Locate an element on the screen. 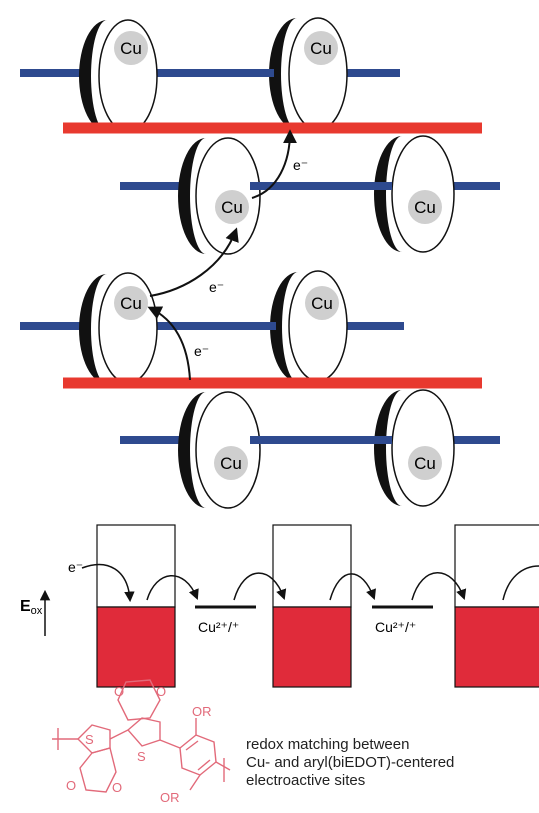 This screenshot has width=539, height=813. rotaxane-row-2: Cu Cu is located at coordinates (310, 195).